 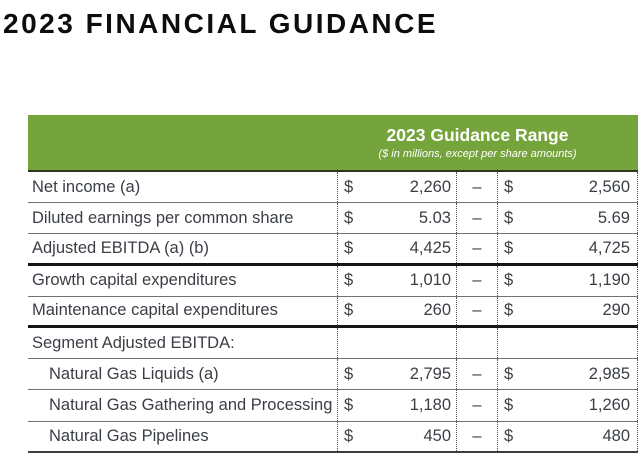 I want to click on low-value-cell: $1,180, so click(x=397, y=405).